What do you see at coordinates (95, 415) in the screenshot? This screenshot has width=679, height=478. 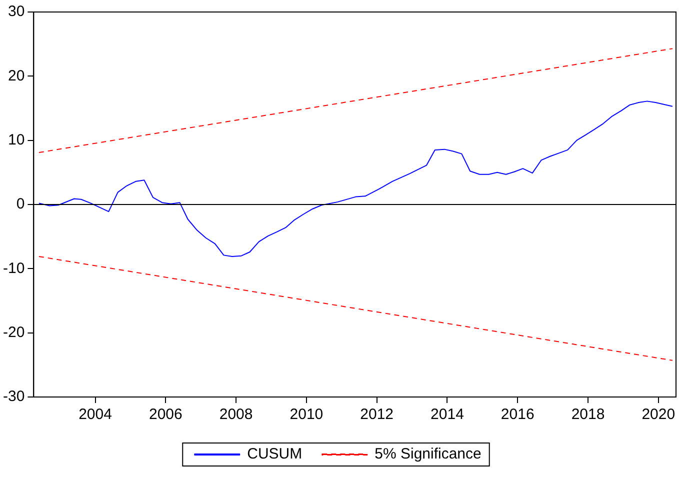 I see `x-tick-label: 2004` at bounding box center [95, 415].